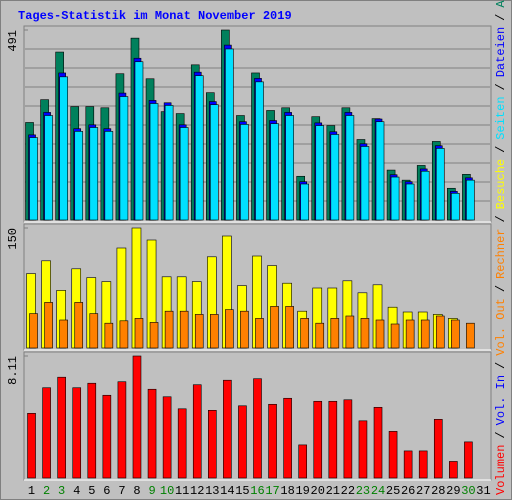 The image size is (512, 500). I want to click on x-tick-label: 6, so click(106, 491).